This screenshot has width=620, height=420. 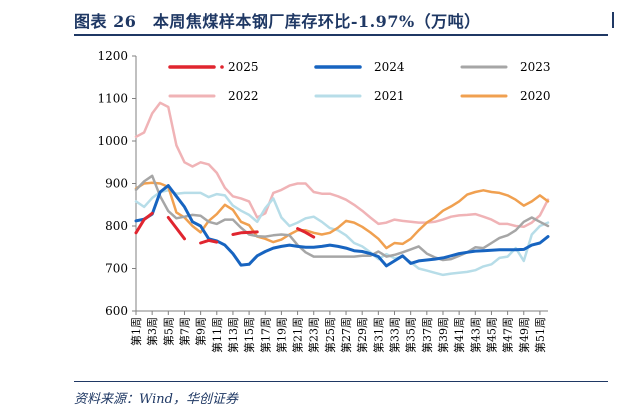 What do you see at coordinates (112, 141) in the screenshot?
I see `y-tick-label: 1000` at bounding box center [112, 141].